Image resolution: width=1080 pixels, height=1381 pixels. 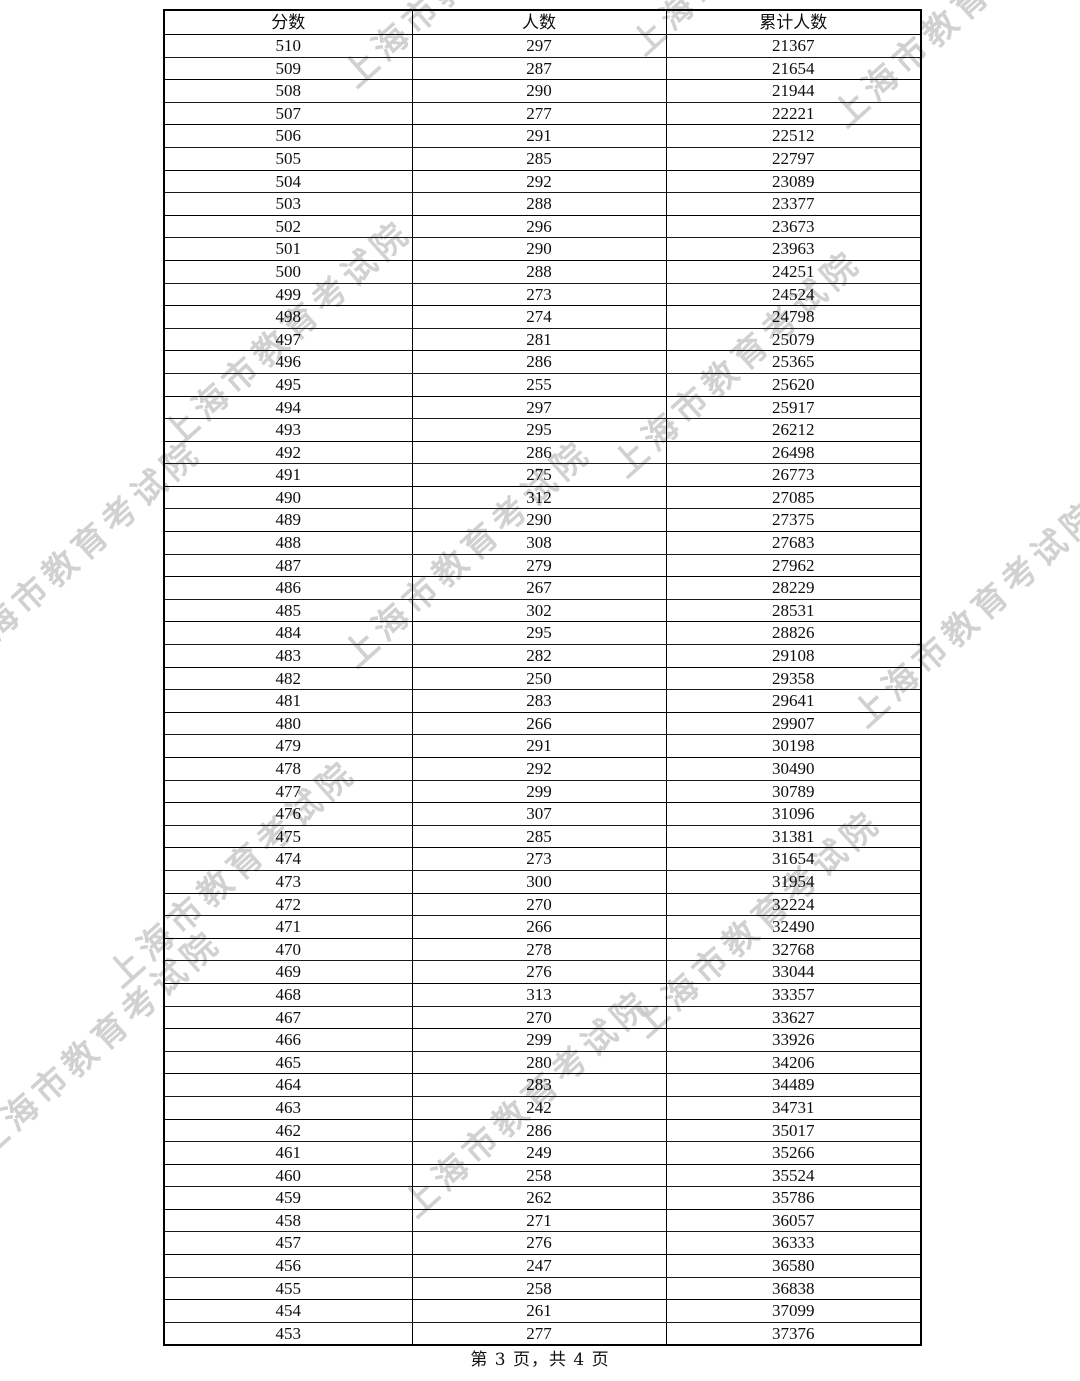 What do you see at coordinates (542, 1107) in the screenshot?
I see `table-row: 463 242 34731` at bounding box center [542, 1107].